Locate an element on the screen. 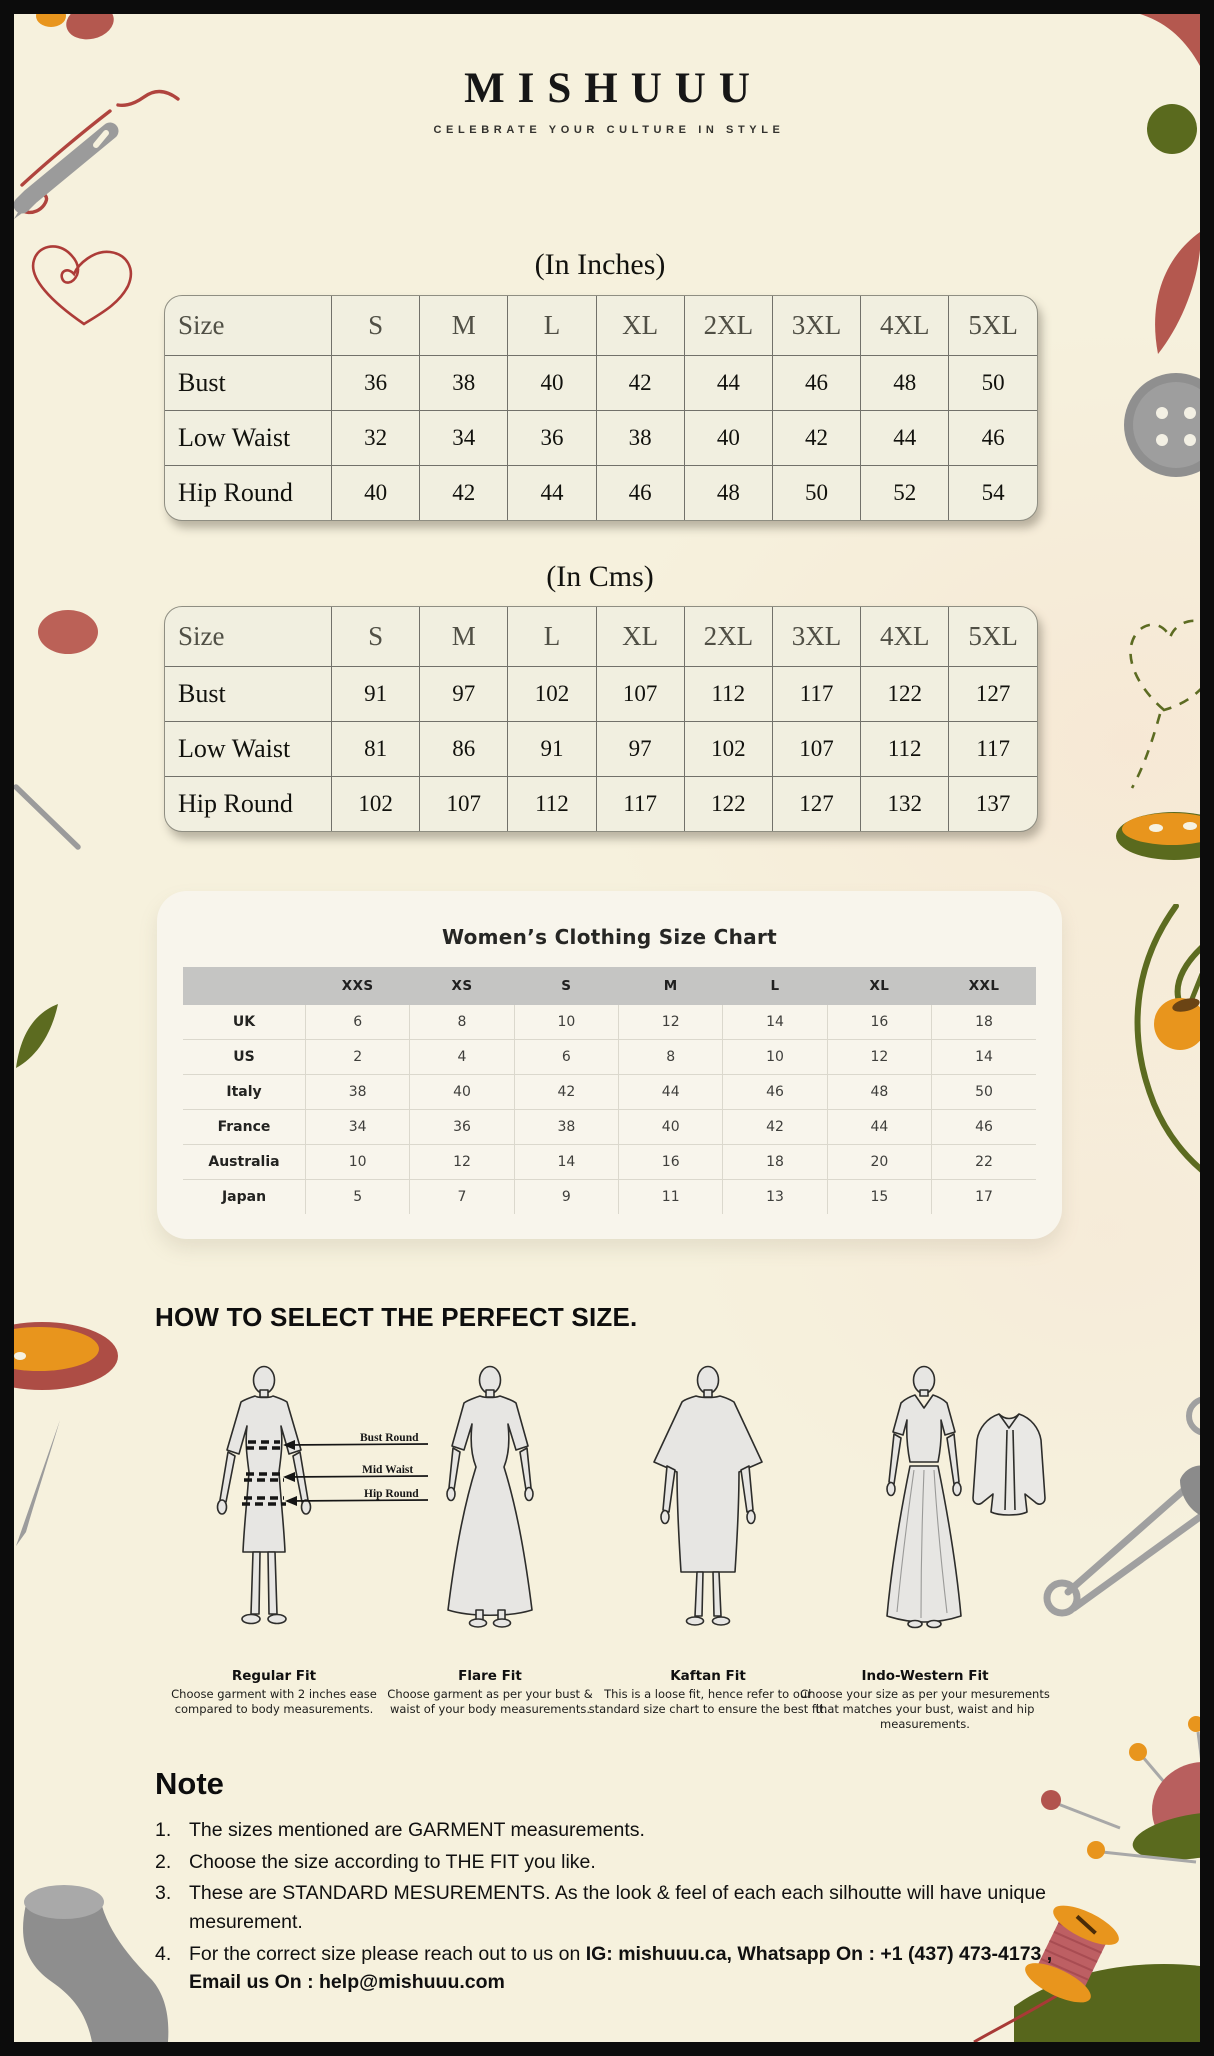 This screenshot has width=1214, height=2056. table-row: Japan 5 7 9 11 13 15 17 is located at coordinates (609, 1197).